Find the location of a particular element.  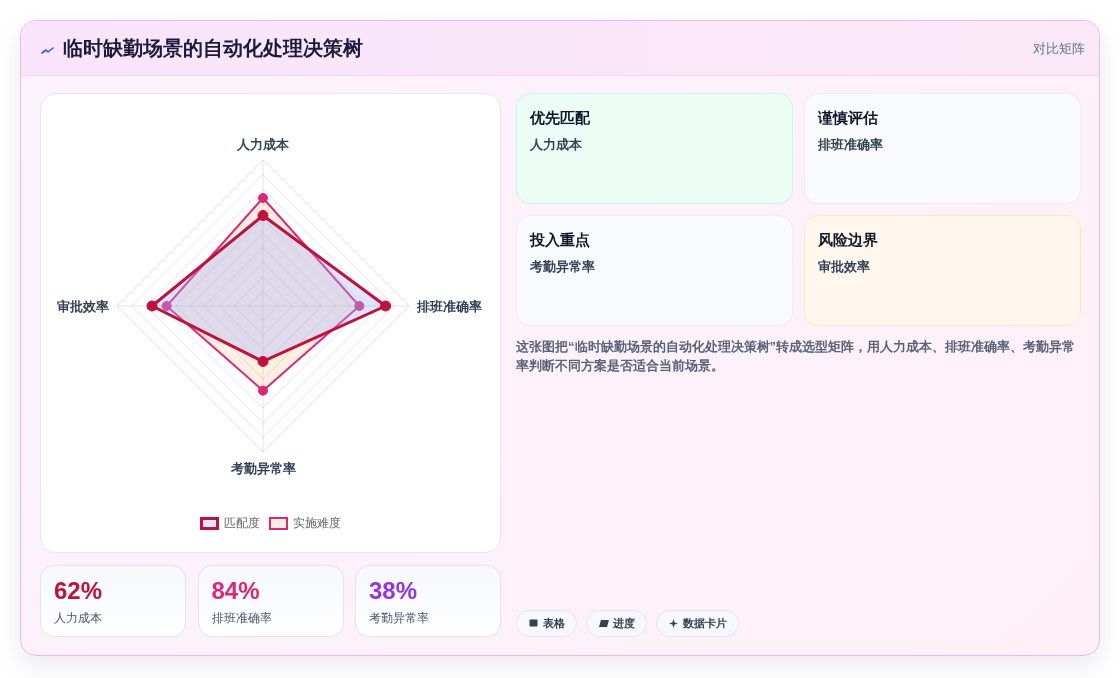

text: 对比矩阵 is located at coordinates (1059, 49).